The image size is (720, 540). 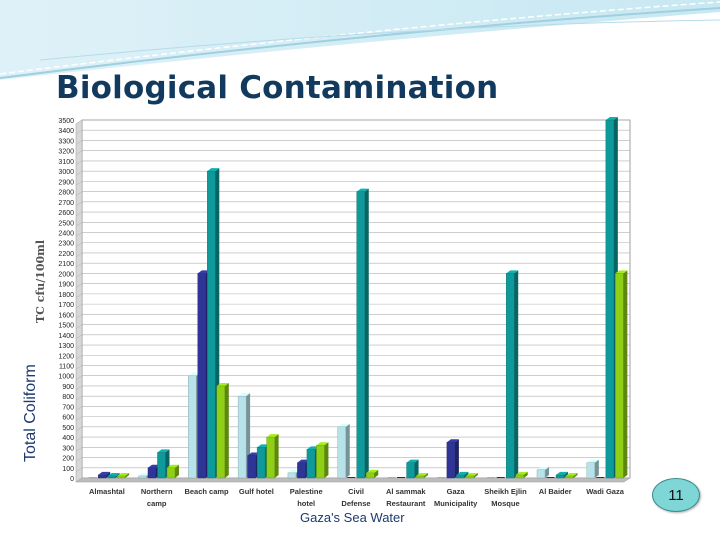 What do you see at coordinates (456, 503) in the screenshot?
I see `x-tick-label: Municipality` at bounding box center [456, 503].